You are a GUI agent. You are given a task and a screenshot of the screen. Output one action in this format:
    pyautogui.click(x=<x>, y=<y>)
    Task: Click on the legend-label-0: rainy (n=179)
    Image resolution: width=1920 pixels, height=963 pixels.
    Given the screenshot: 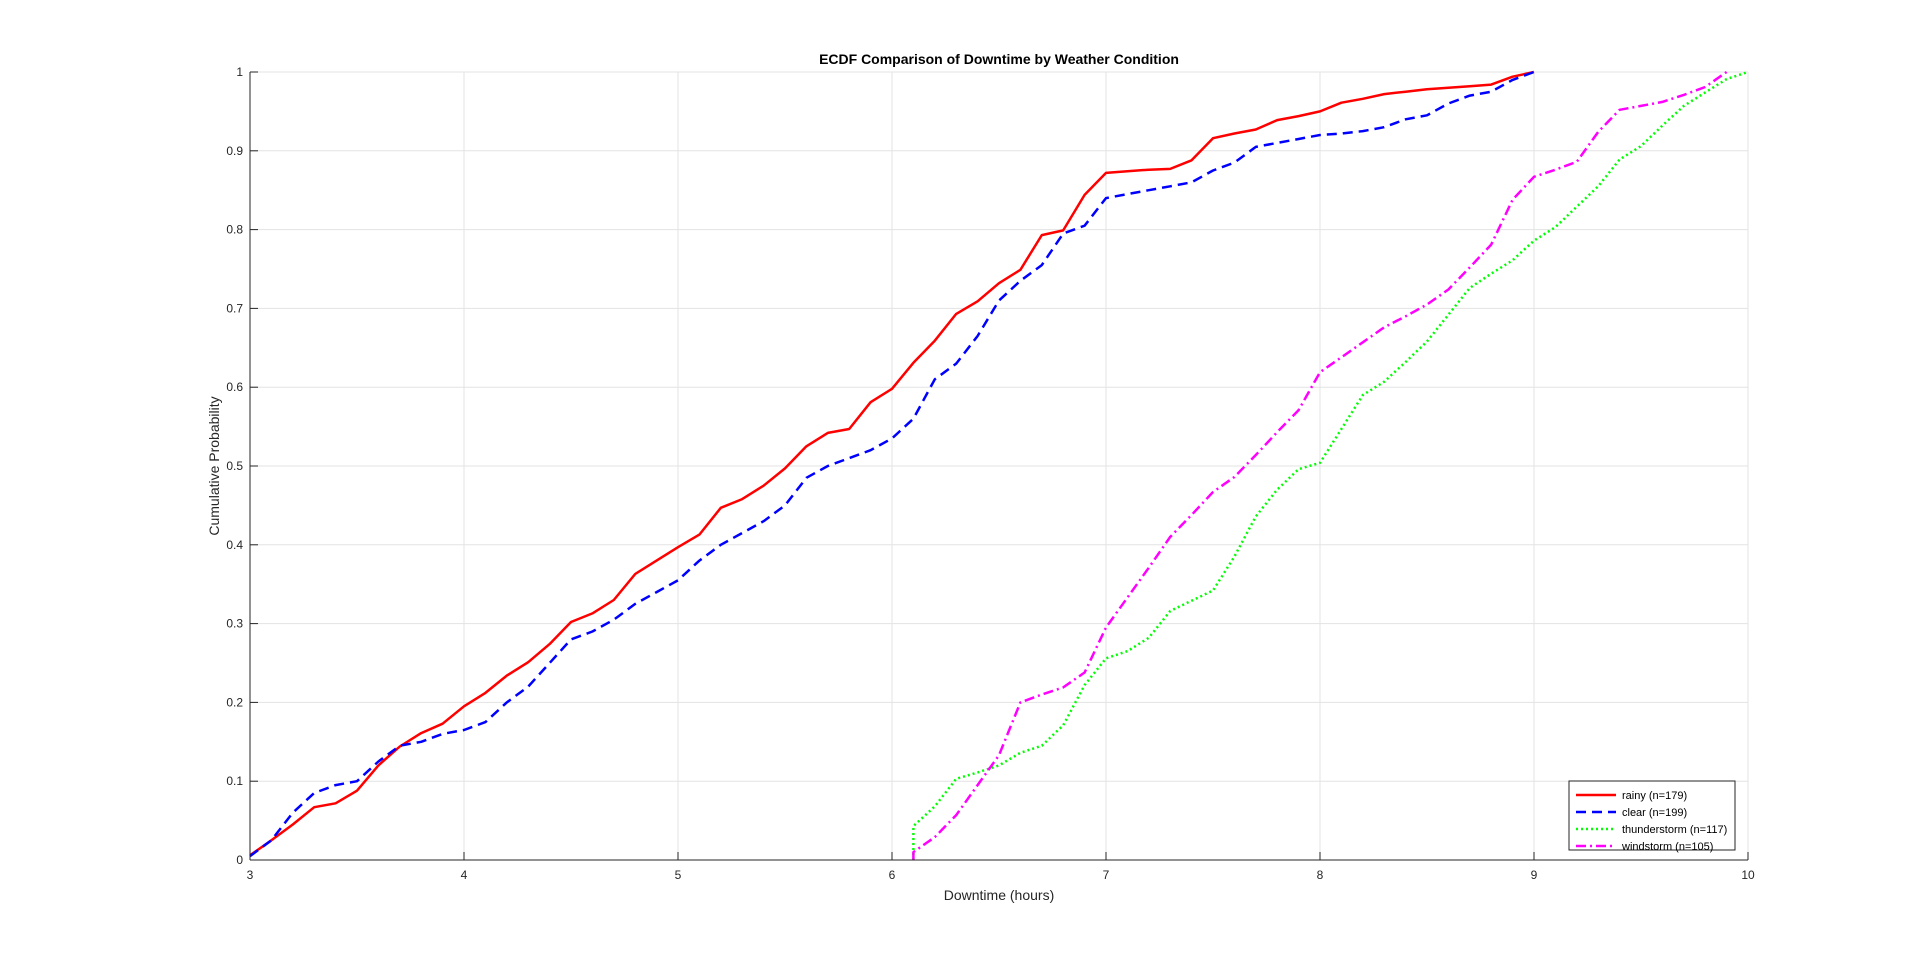 What is the action you would take?
    pyautogui.click(x=1654, y=796)
    